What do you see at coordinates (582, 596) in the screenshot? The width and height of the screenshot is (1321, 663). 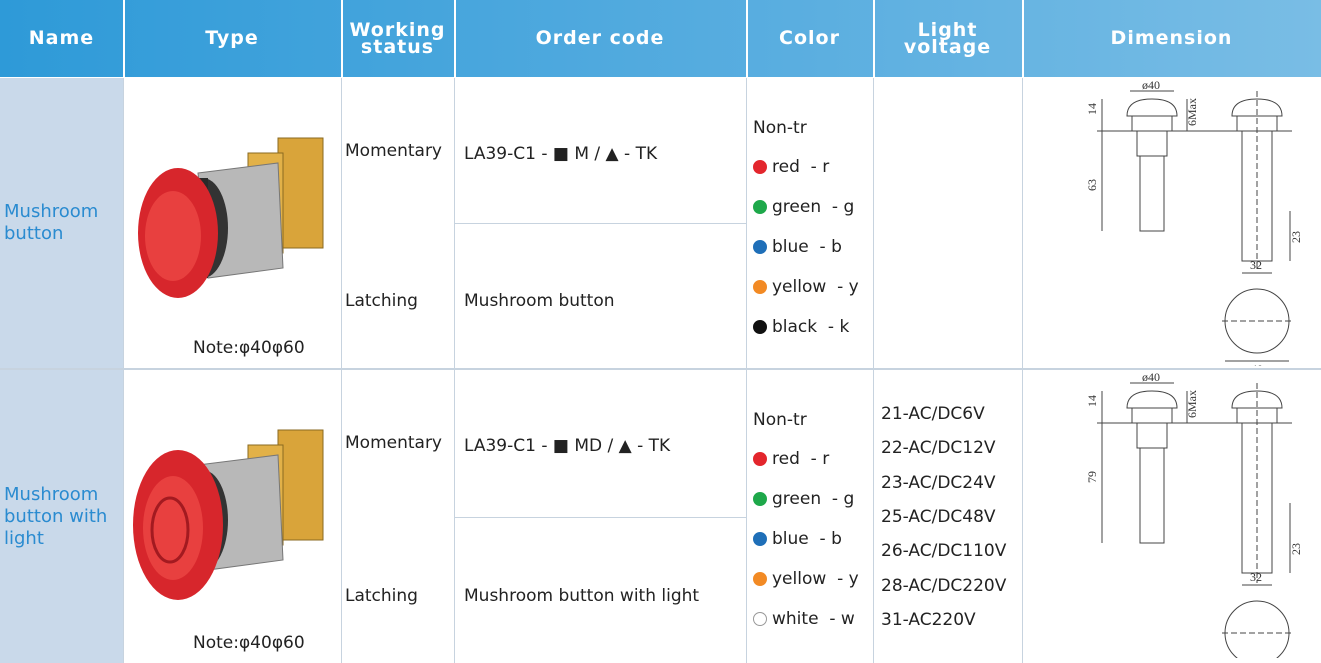 I see `order-code: Mushroom button with light` at bounding box center [582, 596].